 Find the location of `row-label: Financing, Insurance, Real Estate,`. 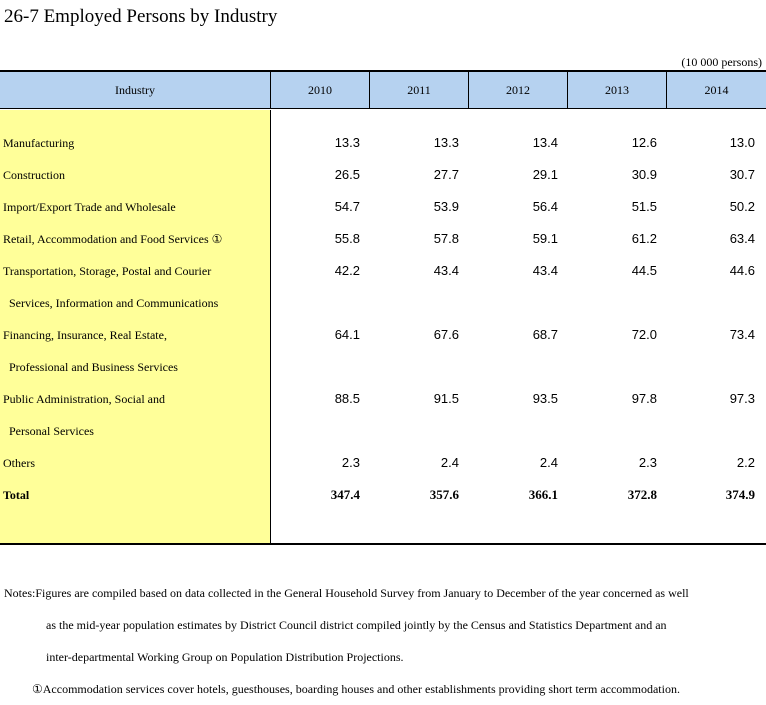

row-label: Financing, Insurance, Real Estate, is located at coordinates (85, 335).